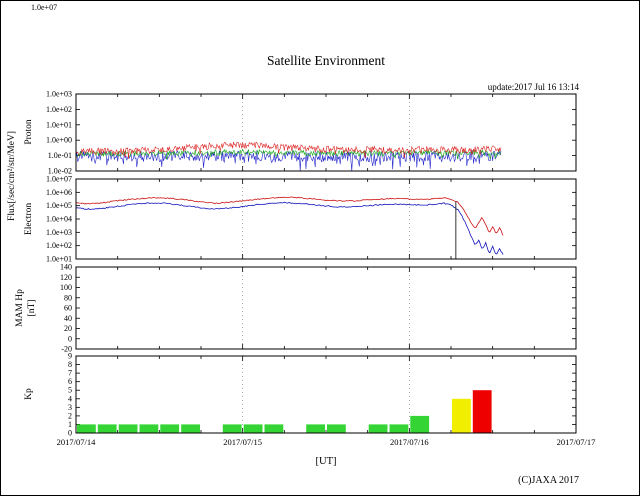 The height and width of the screenshot is (496, 640). Describe the element at coordinates (70, 415) in the screenshot. I see `y-tick-label: 2` at that location.